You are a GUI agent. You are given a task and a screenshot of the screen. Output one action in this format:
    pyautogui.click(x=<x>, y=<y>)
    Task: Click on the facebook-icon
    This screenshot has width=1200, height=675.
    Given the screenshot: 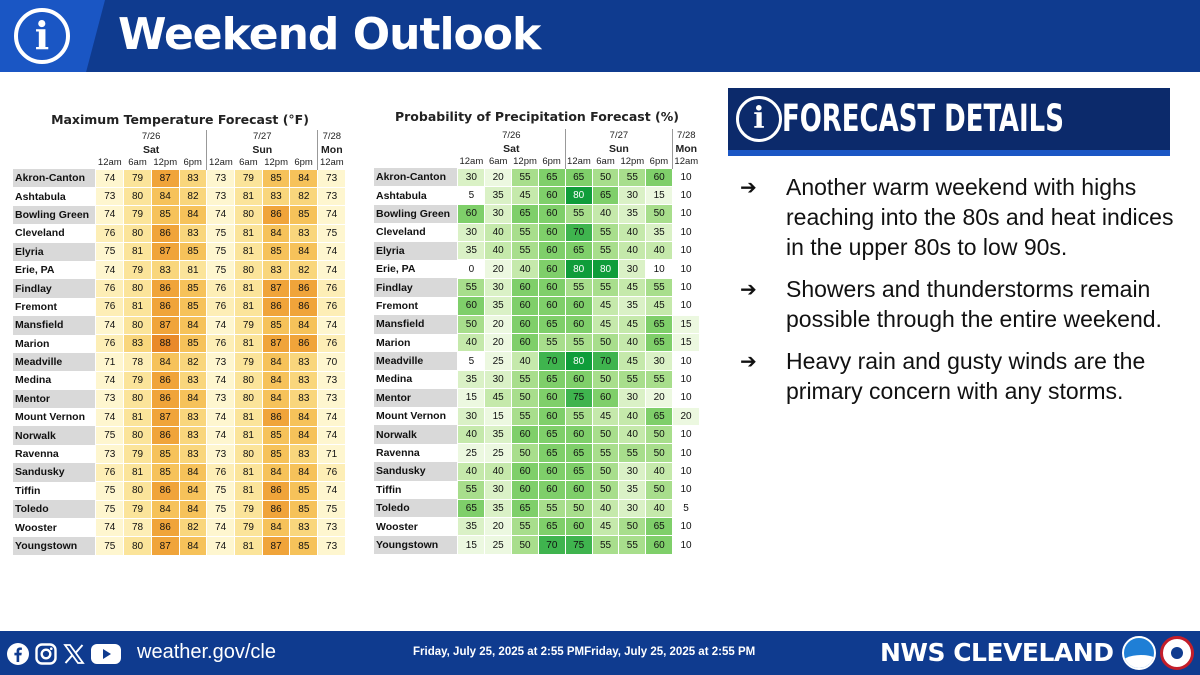 What is the action you would take?
    pyautogui.click(x=18, y=654)
    